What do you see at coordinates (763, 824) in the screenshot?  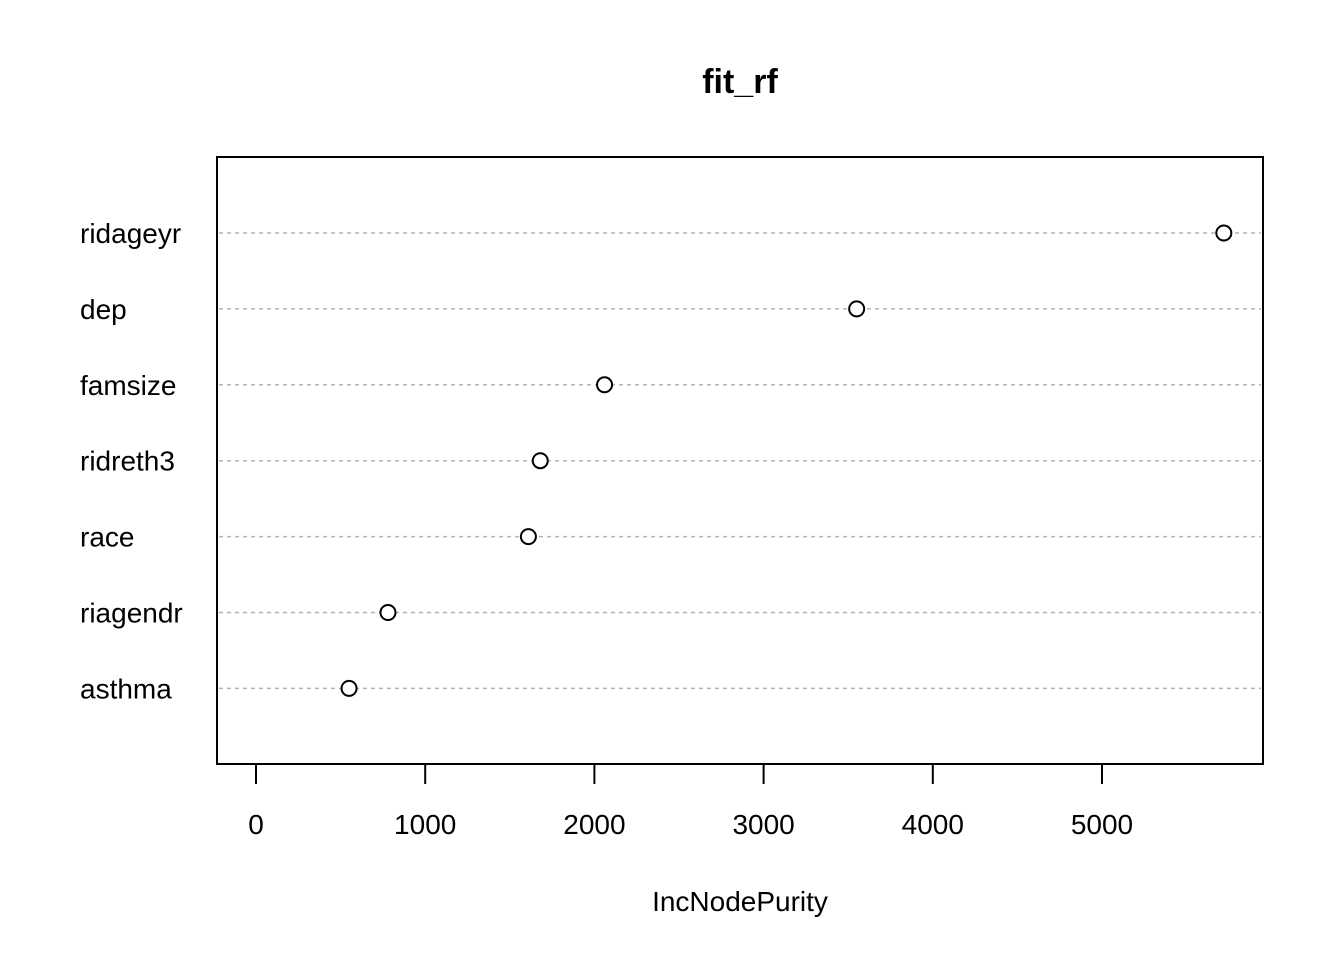 I see `x-tick-label-3000: 3000` at bounding box center [763, 824].